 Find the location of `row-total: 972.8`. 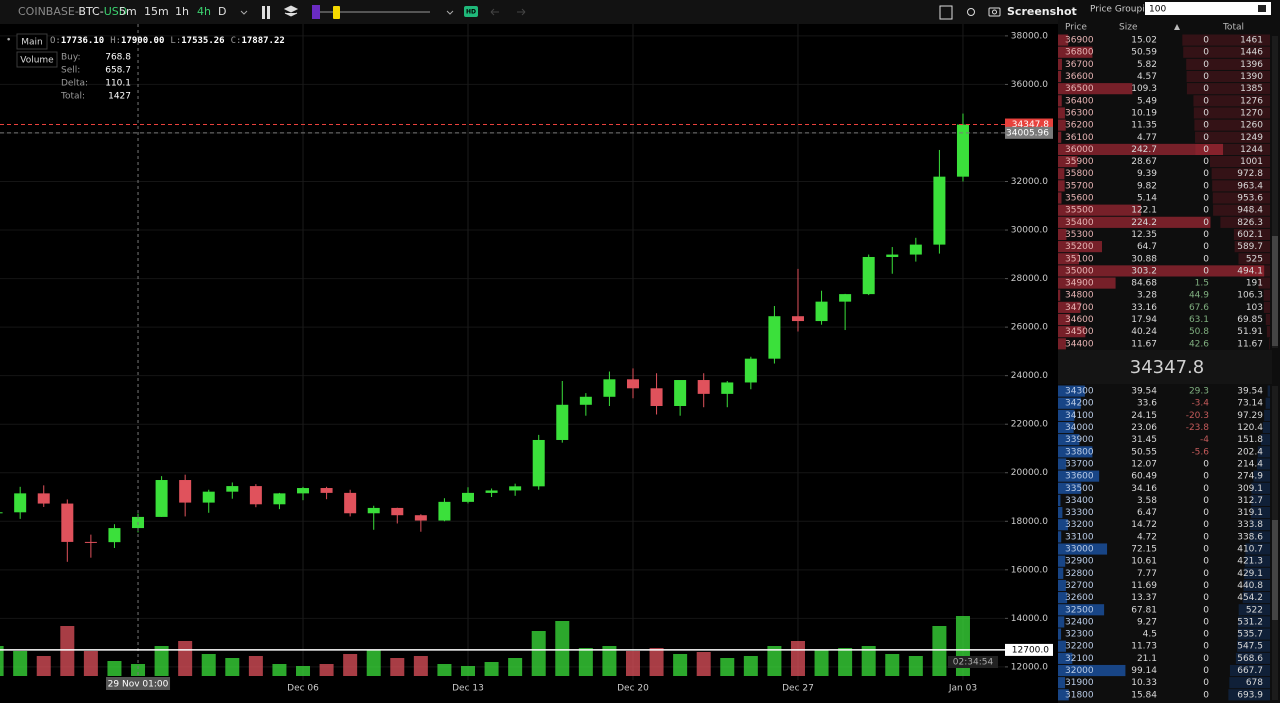

row-total: 972.8 is located at coordinates (1250, 174).